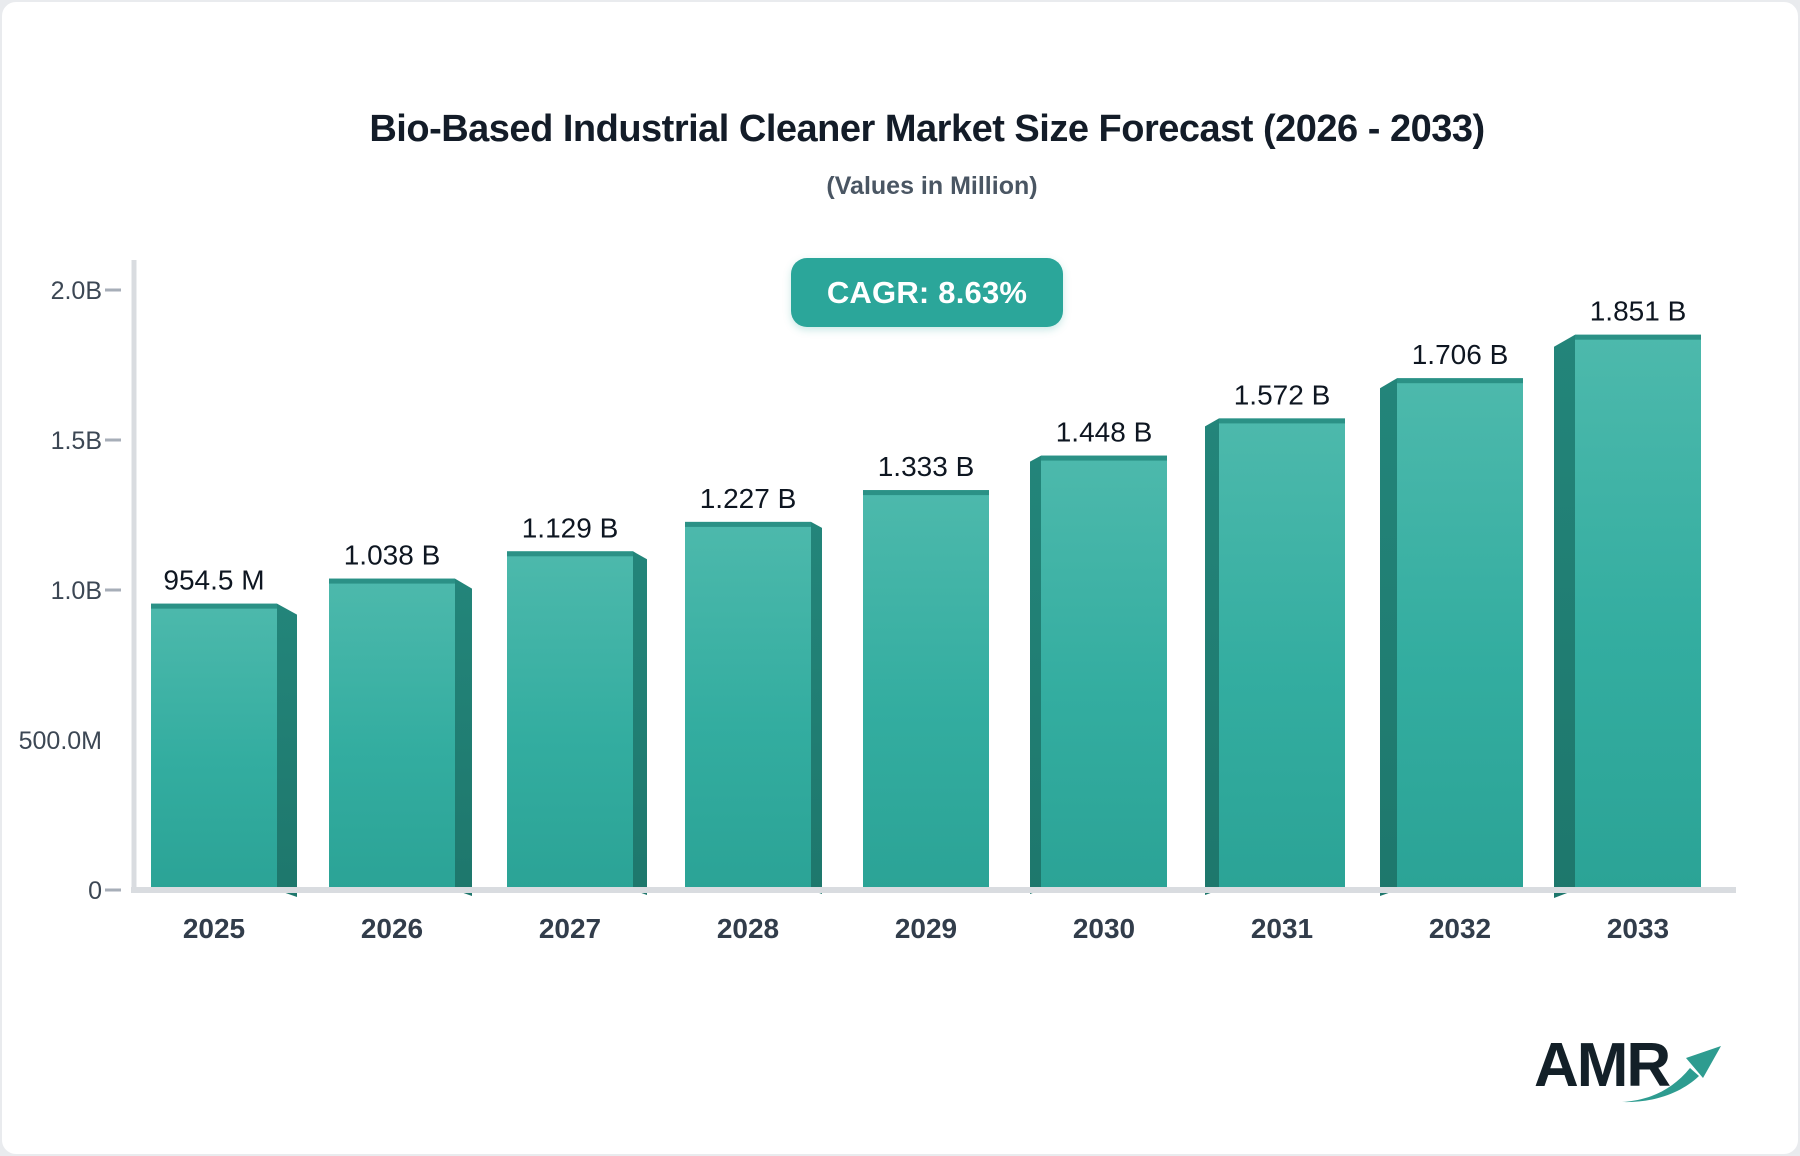 This screenshot has width=1800, height=1156. Describe the element at coordinates (76, 441) in the screenshot. I see `y-tick-label: 1.5B` at that location.